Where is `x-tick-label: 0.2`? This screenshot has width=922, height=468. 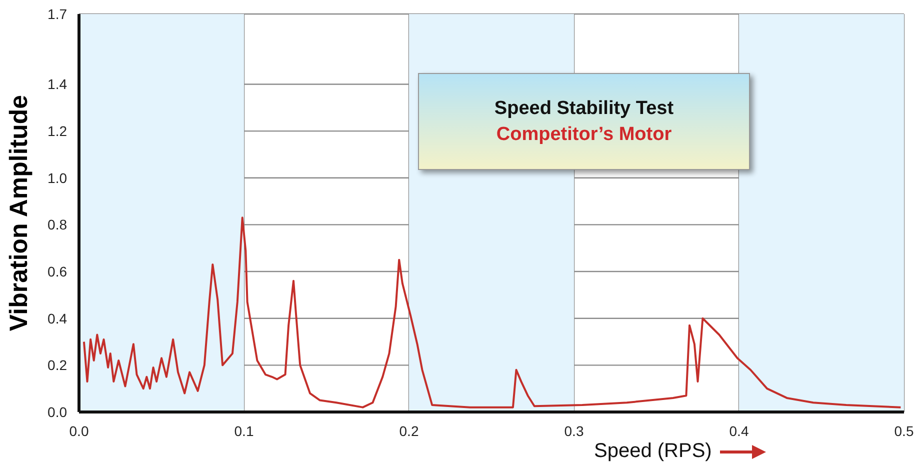
x-tick-label: 0.2 is located at coordinates (409, 430).